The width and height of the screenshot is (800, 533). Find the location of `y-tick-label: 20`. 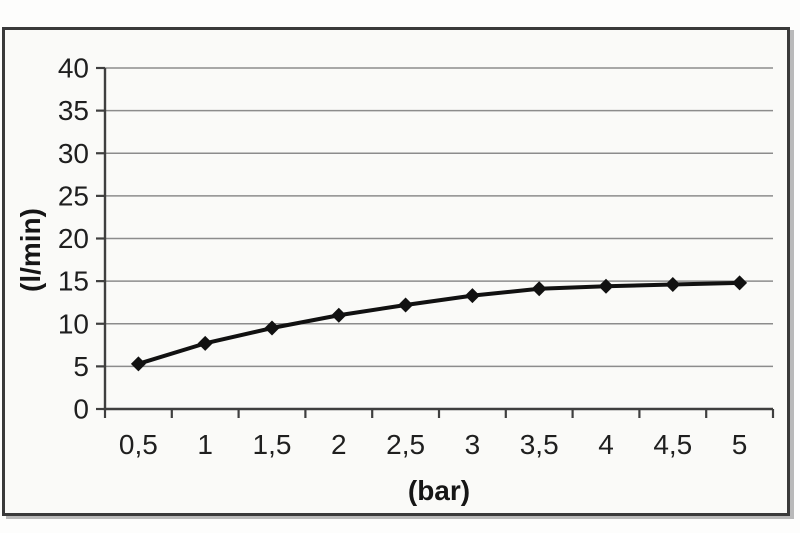

y-tick-label: 20 is located at coordinates (73, 238).